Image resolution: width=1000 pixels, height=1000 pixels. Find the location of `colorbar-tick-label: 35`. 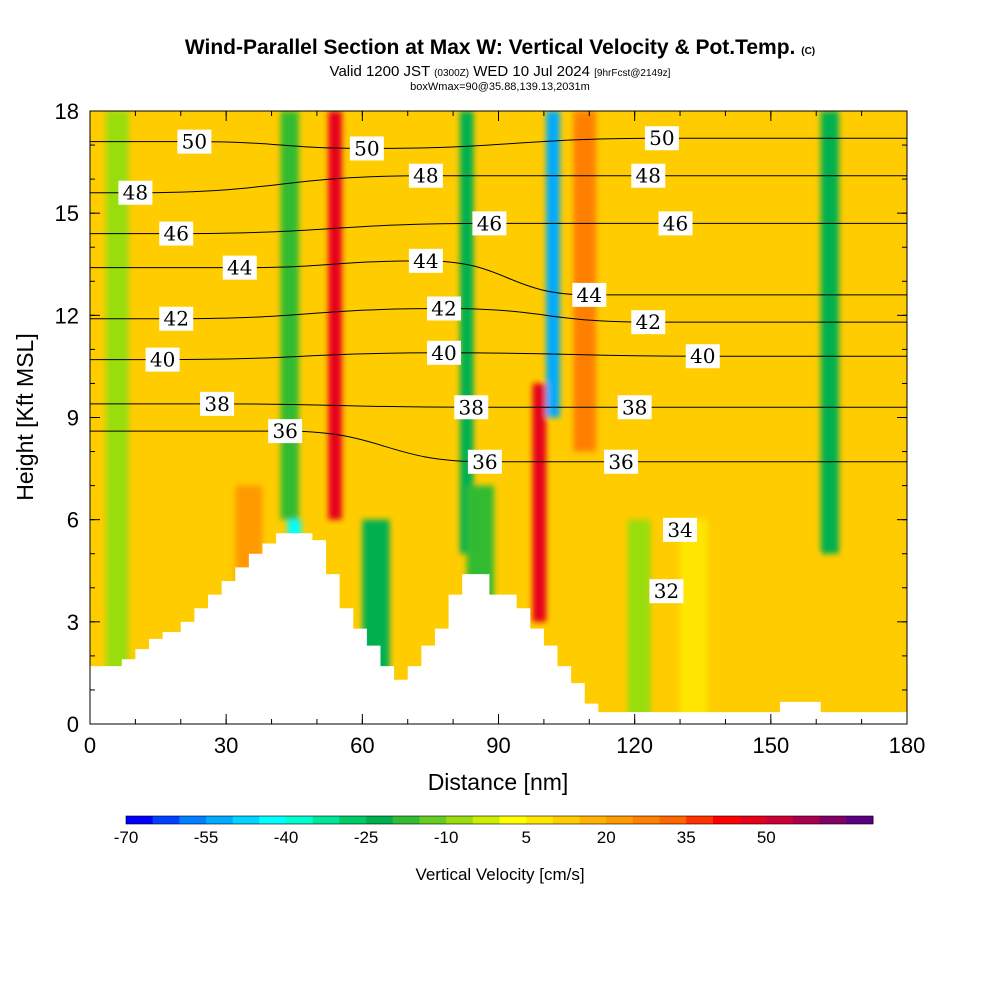

colorbar-tick-label: 35 is located at coordinates (686, 837).